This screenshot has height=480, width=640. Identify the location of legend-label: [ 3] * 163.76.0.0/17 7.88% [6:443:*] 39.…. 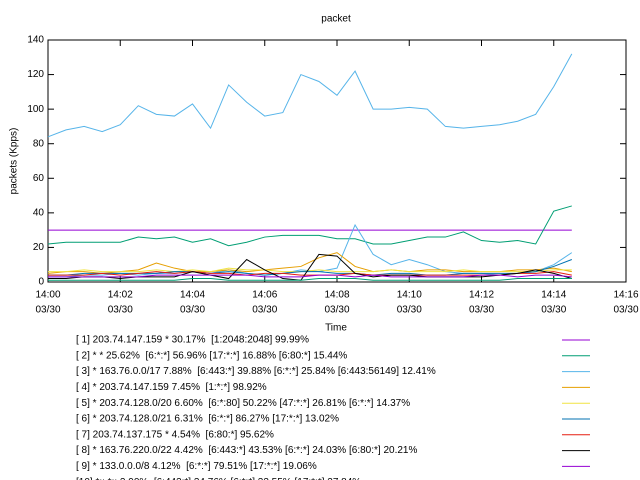
(256, 371).